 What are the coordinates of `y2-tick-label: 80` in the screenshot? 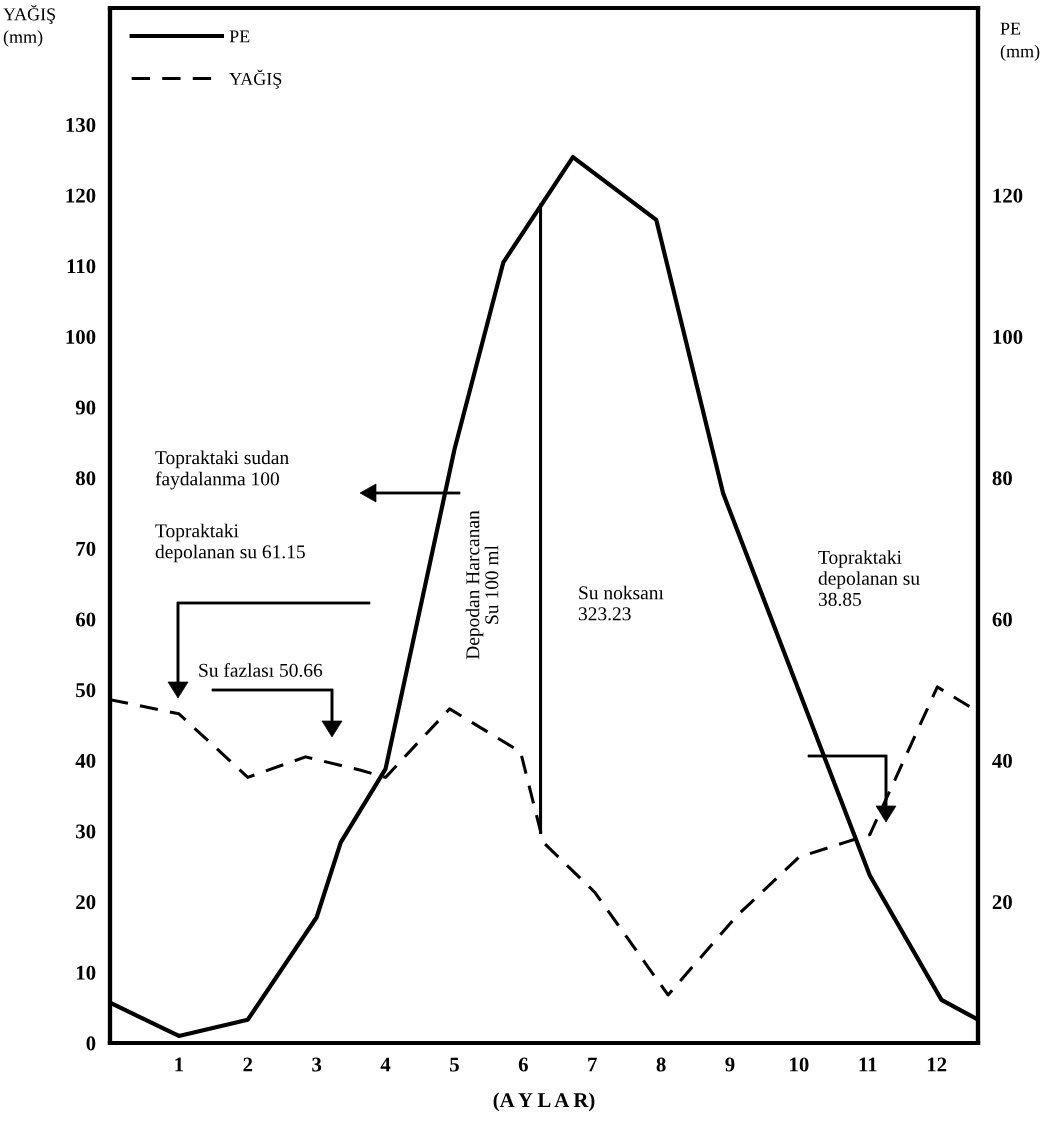 It's located at (1002, 478).